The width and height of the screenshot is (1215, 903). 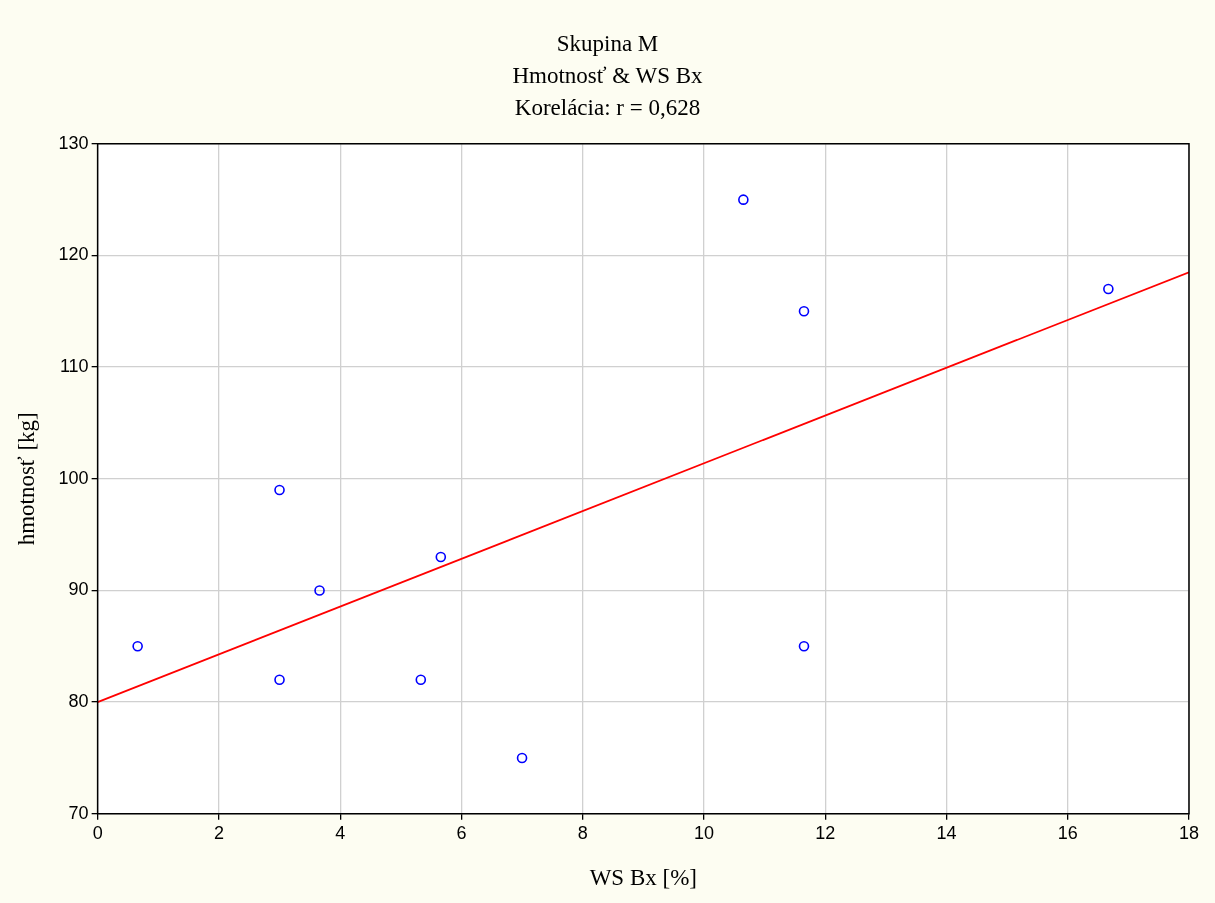 I want to click on x-tick-label: 18, so click(x=1189, y=832).